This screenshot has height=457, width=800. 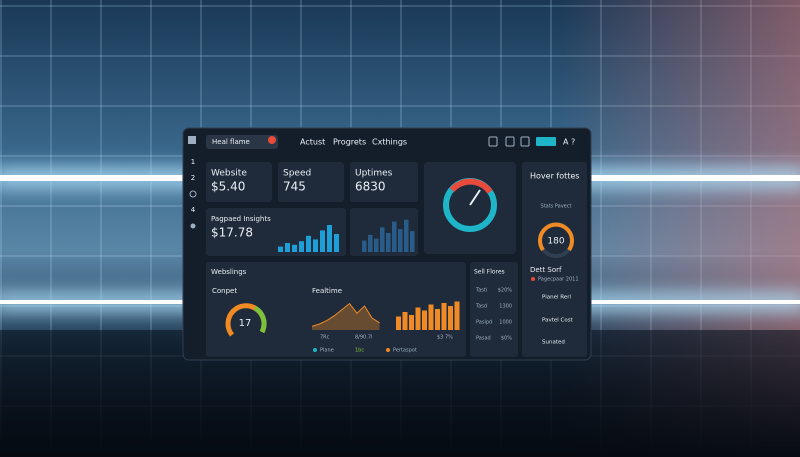 What do you see at coordinates (327, 351) in the screenshot?
I see `legend-label: Plane` at bounding box center [327, 351].